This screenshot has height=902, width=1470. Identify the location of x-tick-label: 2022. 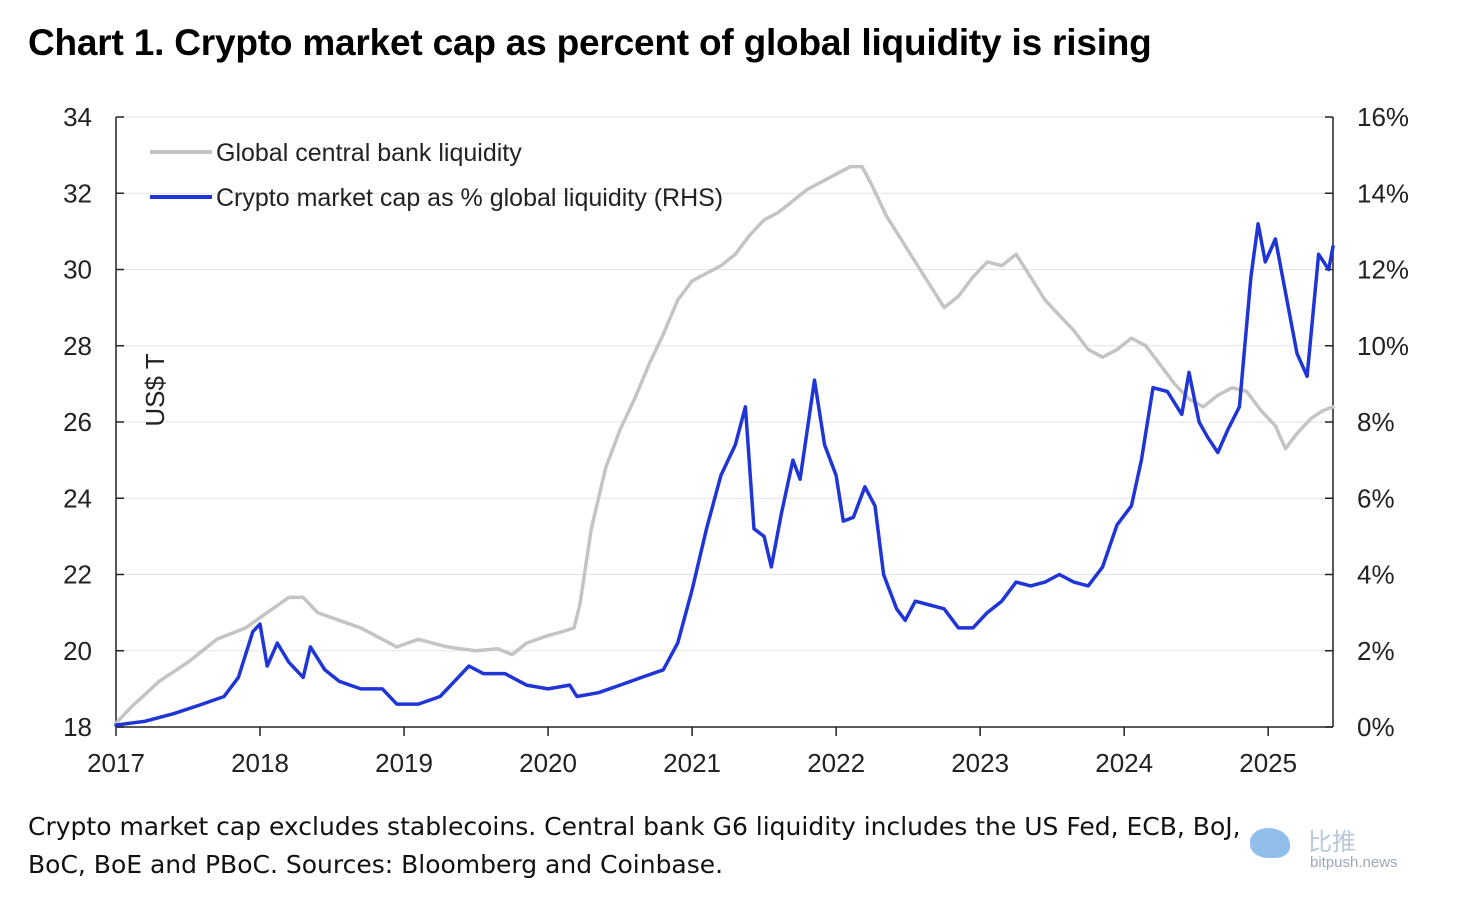
(836, 763).